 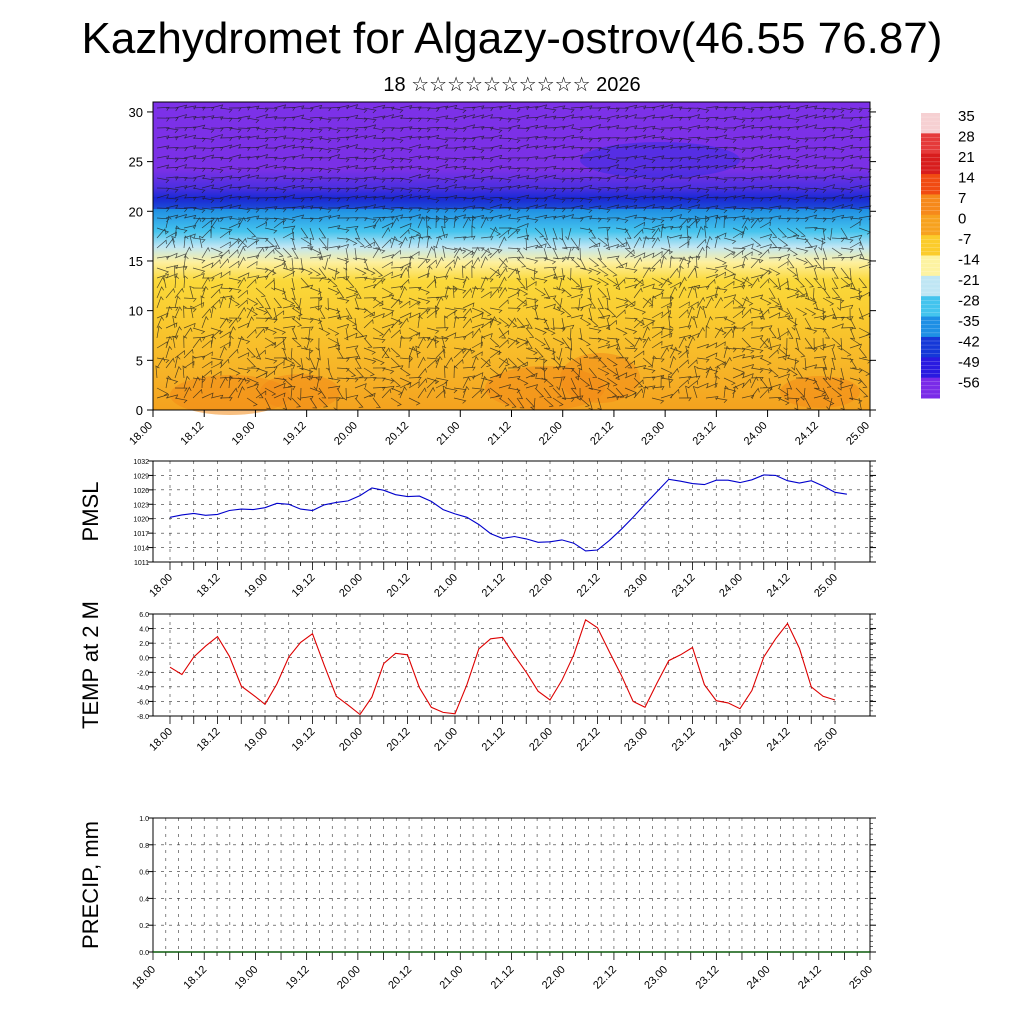 What do you see at coordinates (136, 311) in the screenshot?
I see `y-tick-label: 10` at bounding box center [136, 311].